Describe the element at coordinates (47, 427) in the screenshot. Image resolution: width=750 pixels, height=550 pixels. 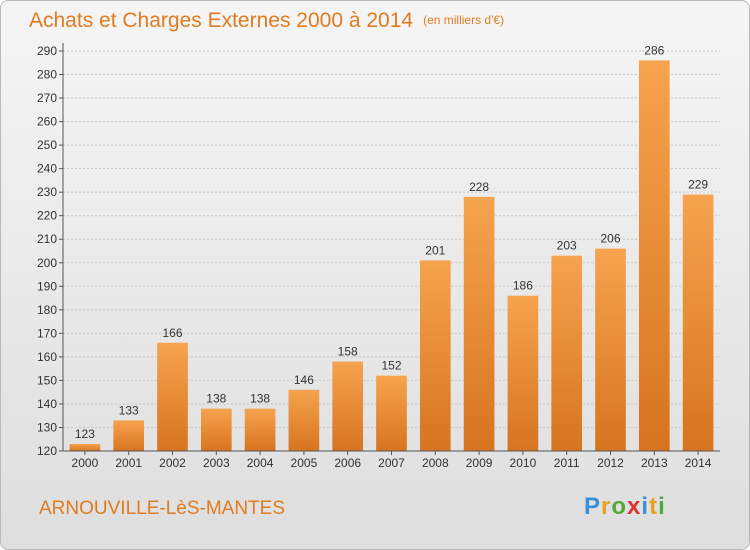
I see `y-tick-label: 130` at that location.